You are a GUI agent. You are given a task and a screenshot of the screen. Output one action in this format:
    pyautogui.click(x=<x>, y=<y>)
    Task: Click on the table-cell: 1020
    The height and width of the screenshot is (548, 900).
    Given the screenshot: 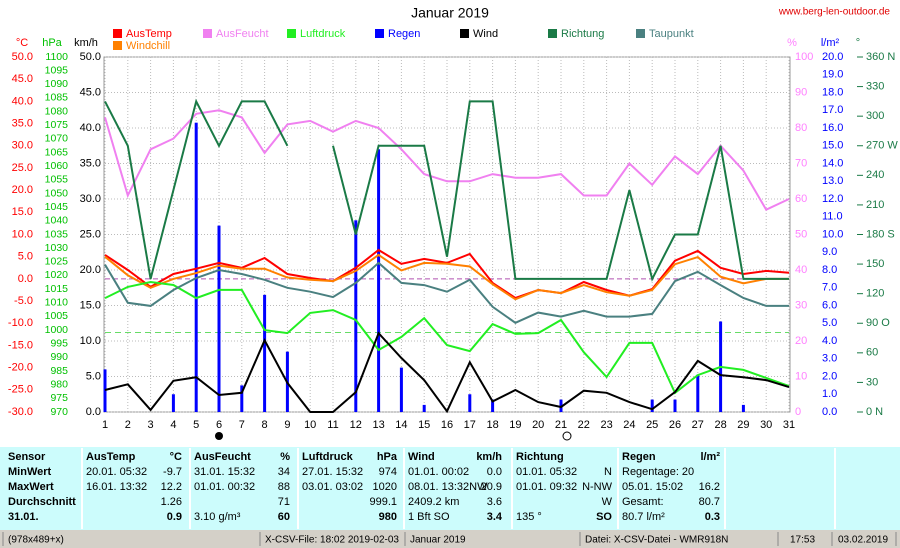 What is the action you would take?
    pyautogui.click(x=385, y=487)
    